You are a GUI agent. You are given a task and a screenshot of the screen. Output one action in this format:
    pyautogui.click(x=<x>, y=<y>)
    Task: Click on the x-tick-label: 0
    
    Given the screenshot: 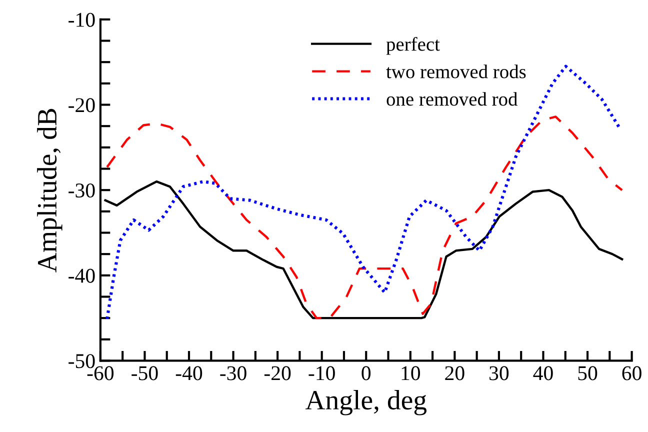 What is the action you would take?
    pyautogui.click(x=366, y=373)
    